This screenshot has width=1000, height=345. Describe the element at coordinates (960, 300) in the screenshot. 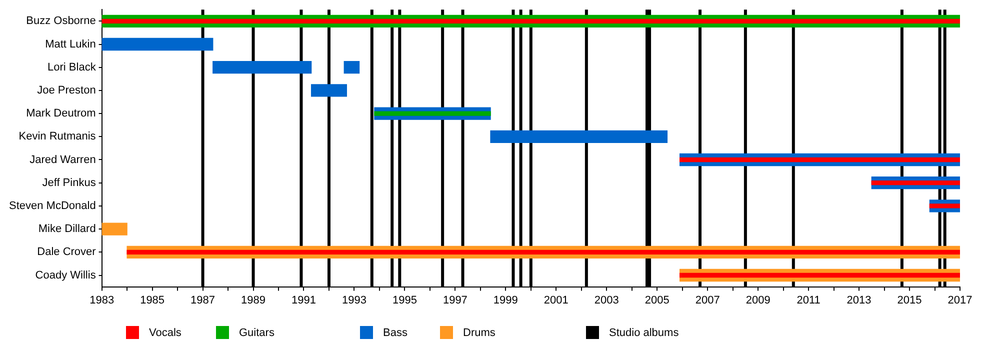

I see `x-tick-label: 2017` at that location.